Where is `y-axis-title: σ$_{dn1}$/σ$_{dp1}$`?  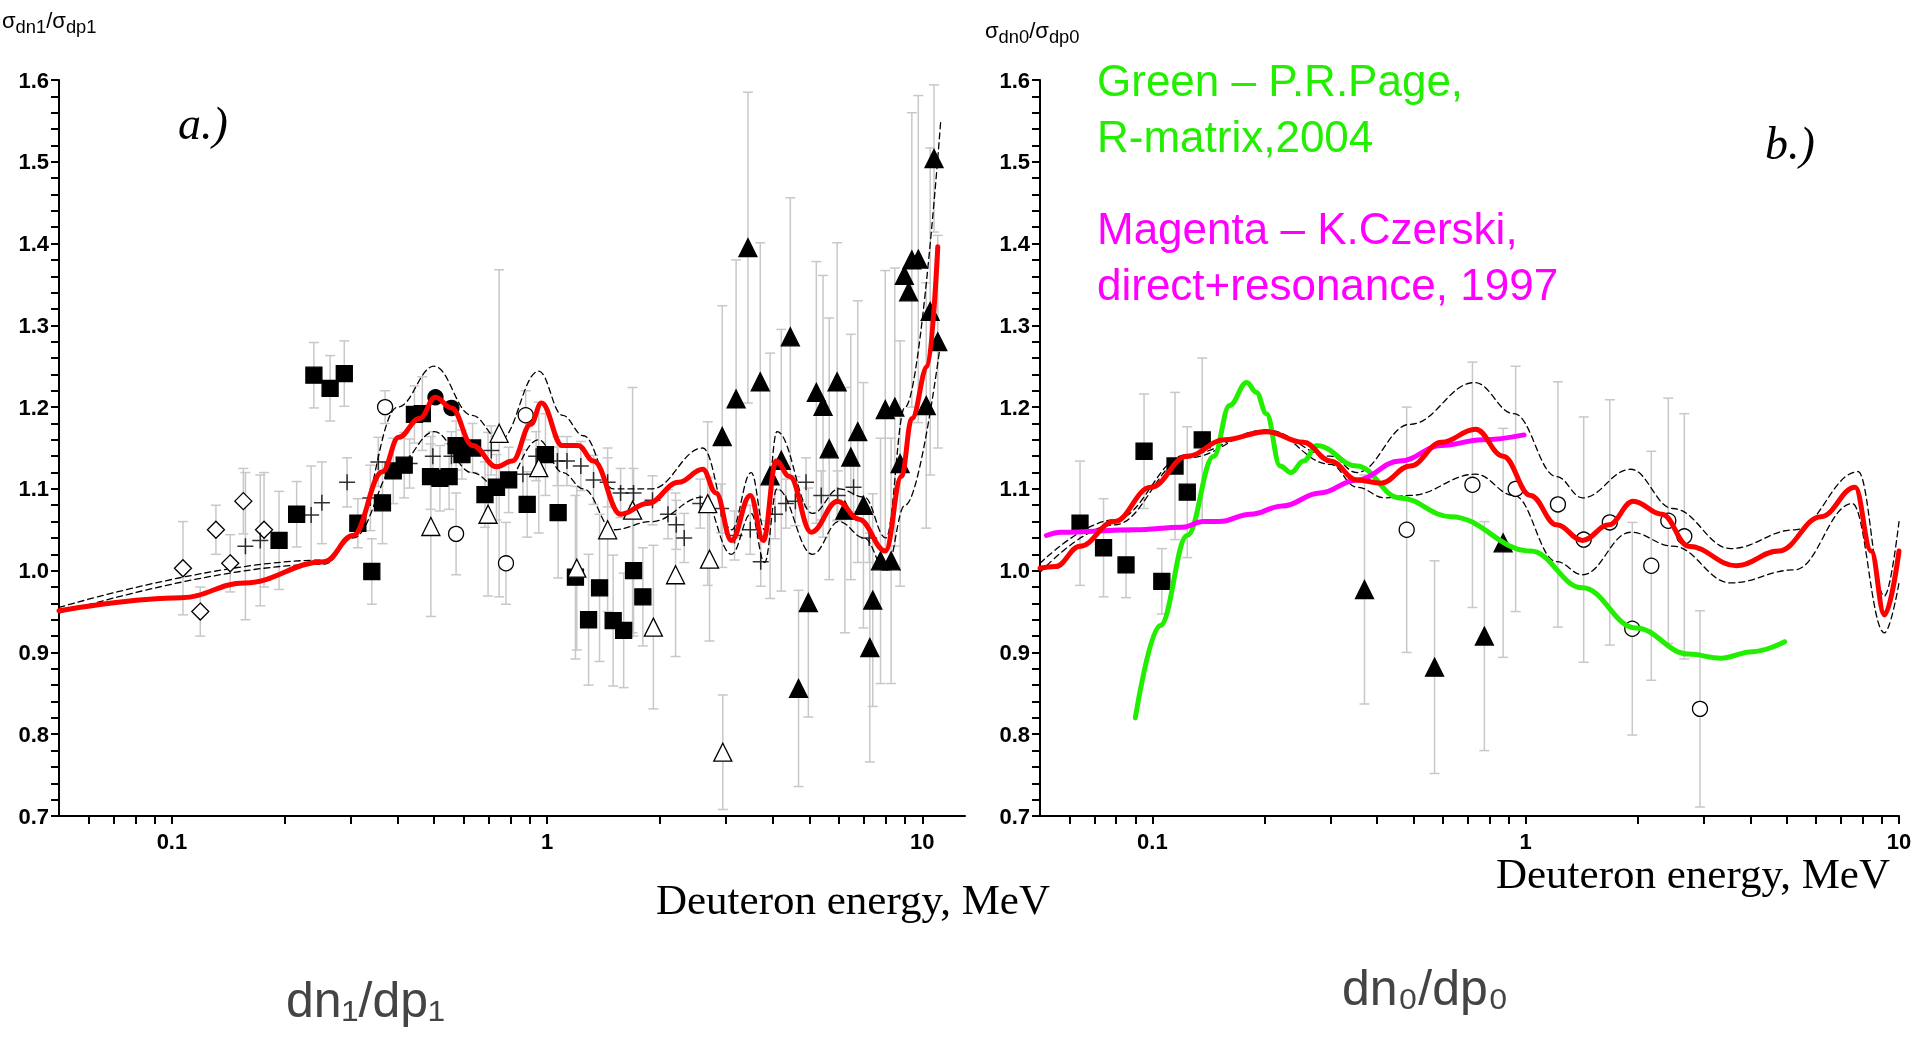 y-axis-title: σ$_{dn1}$/σ$_{dp1}$ is located at coordinates (49, 23).